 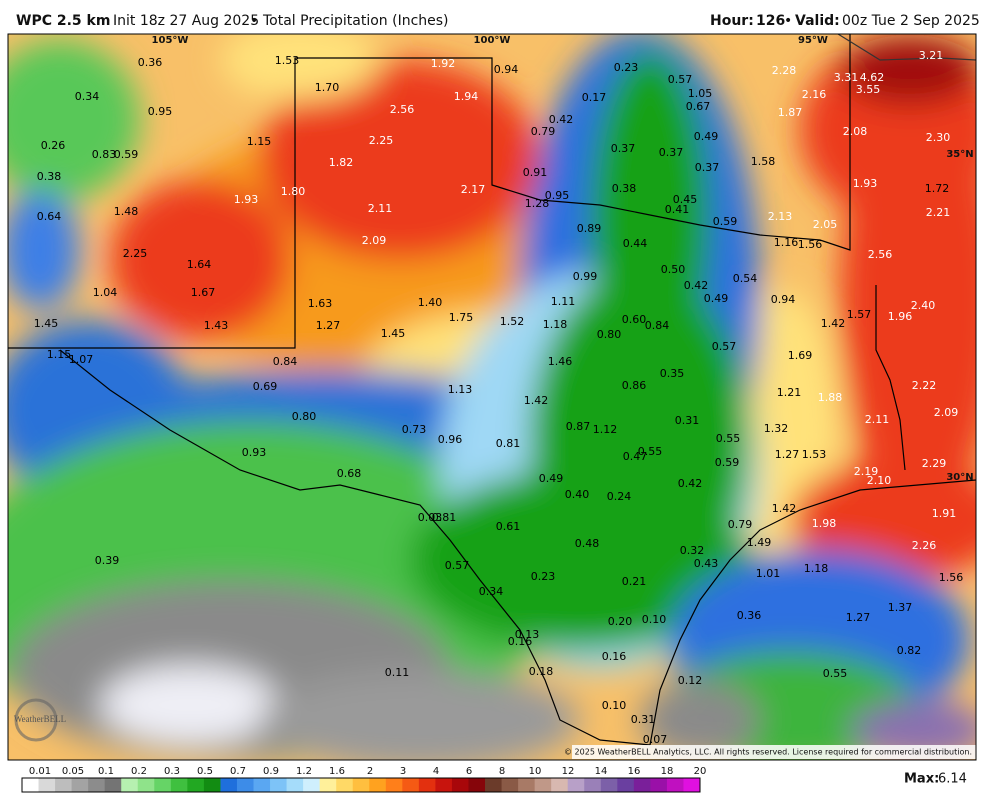 I want to click on precip-value: 1.45, so click(x=46, y=323).